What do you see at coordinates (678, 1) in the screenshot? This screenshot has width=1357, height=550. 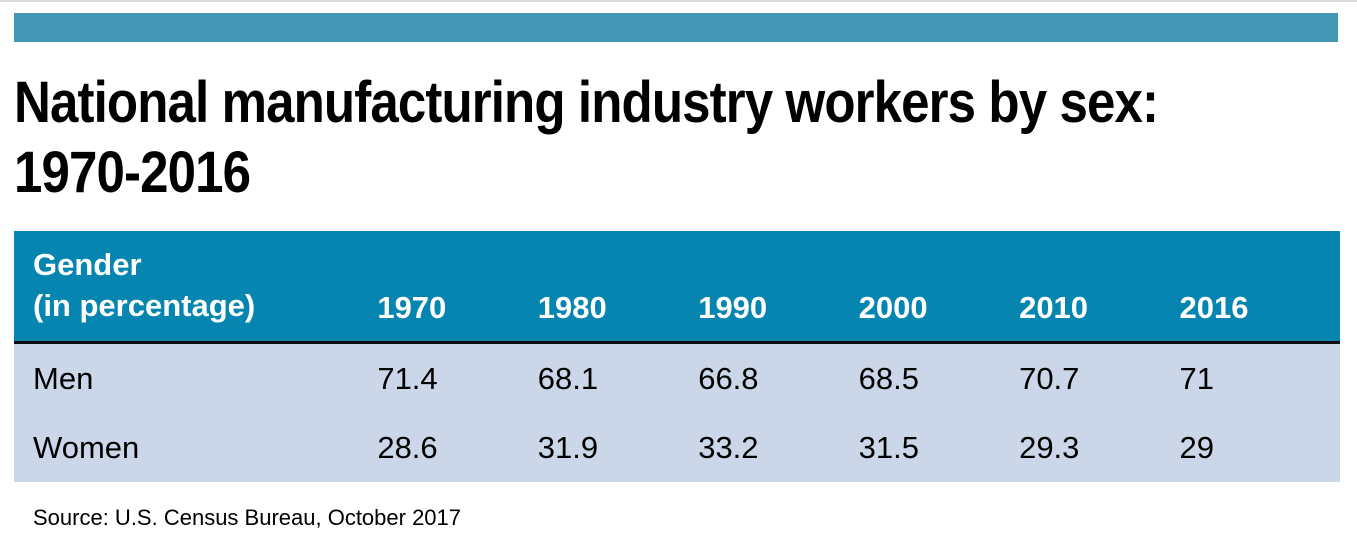 I see `top-border-line` at bounding box center [678, 1].